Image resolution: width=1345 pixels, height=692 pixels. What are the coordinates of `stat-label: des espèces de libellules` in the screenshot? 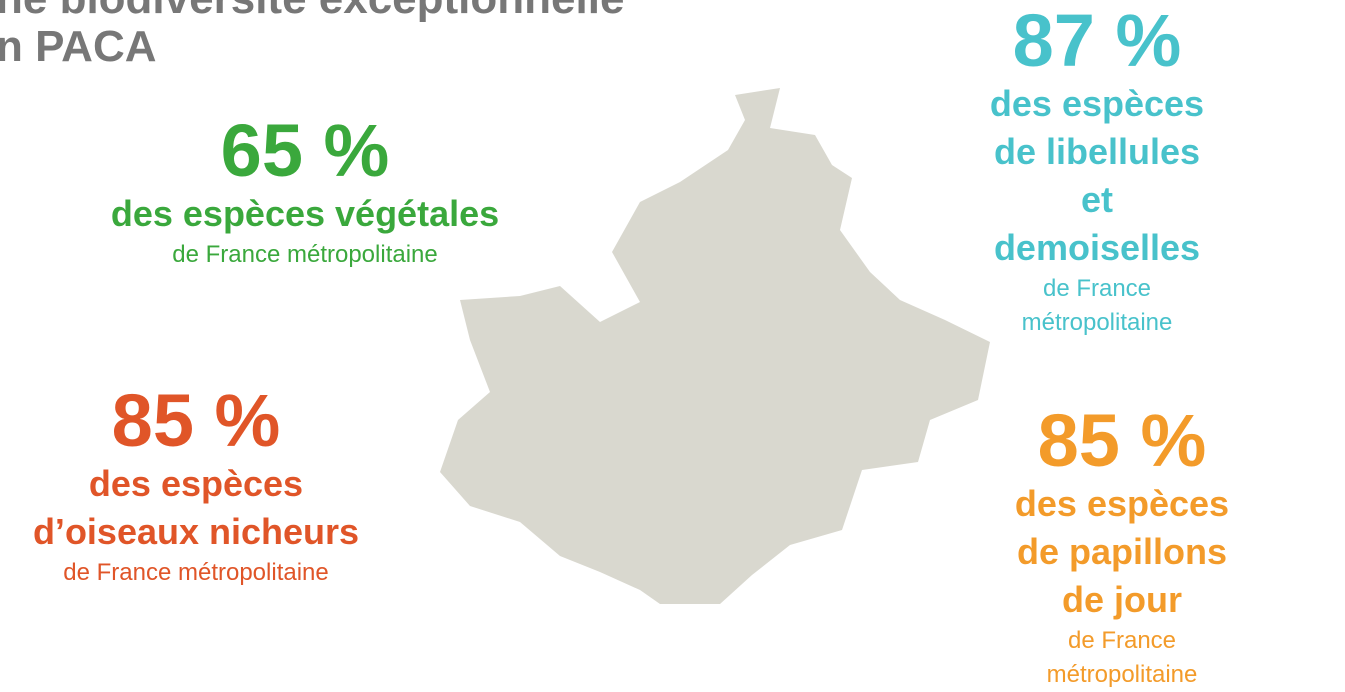 It's located at (1097, 127).